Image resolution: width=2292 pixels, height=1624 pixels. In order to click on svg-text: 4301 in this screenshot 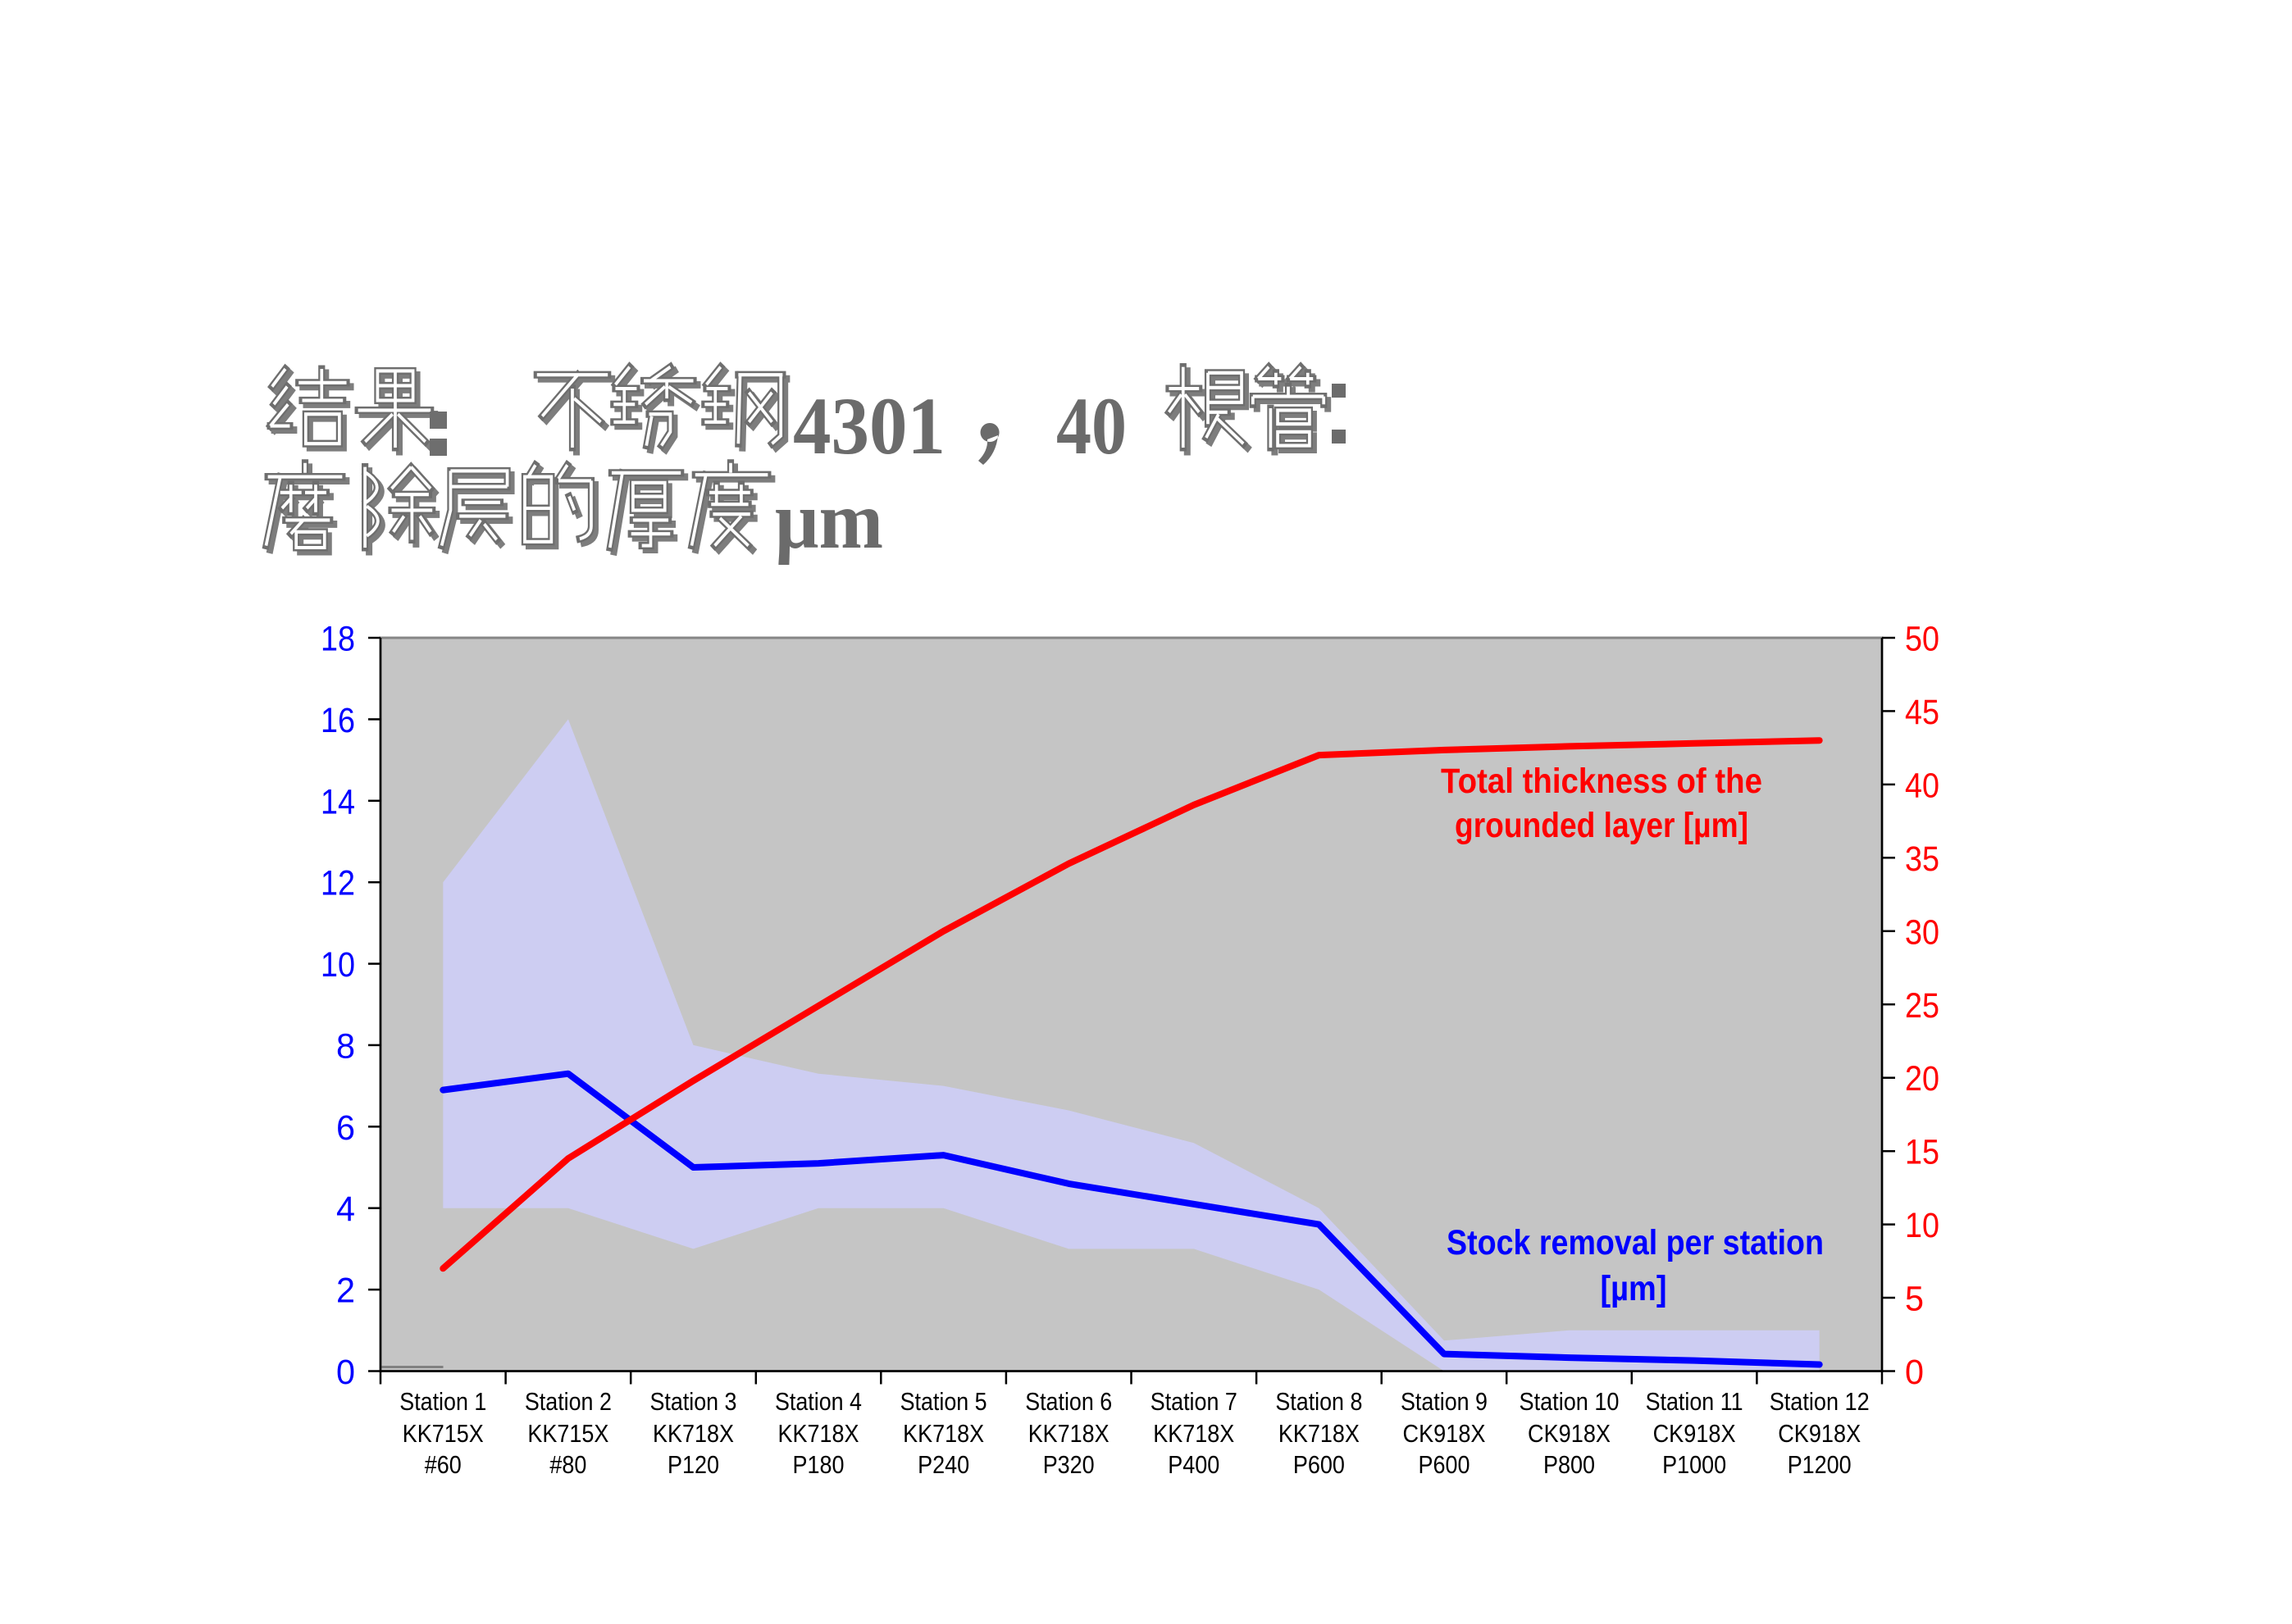, I will do `click(869, 426)`.